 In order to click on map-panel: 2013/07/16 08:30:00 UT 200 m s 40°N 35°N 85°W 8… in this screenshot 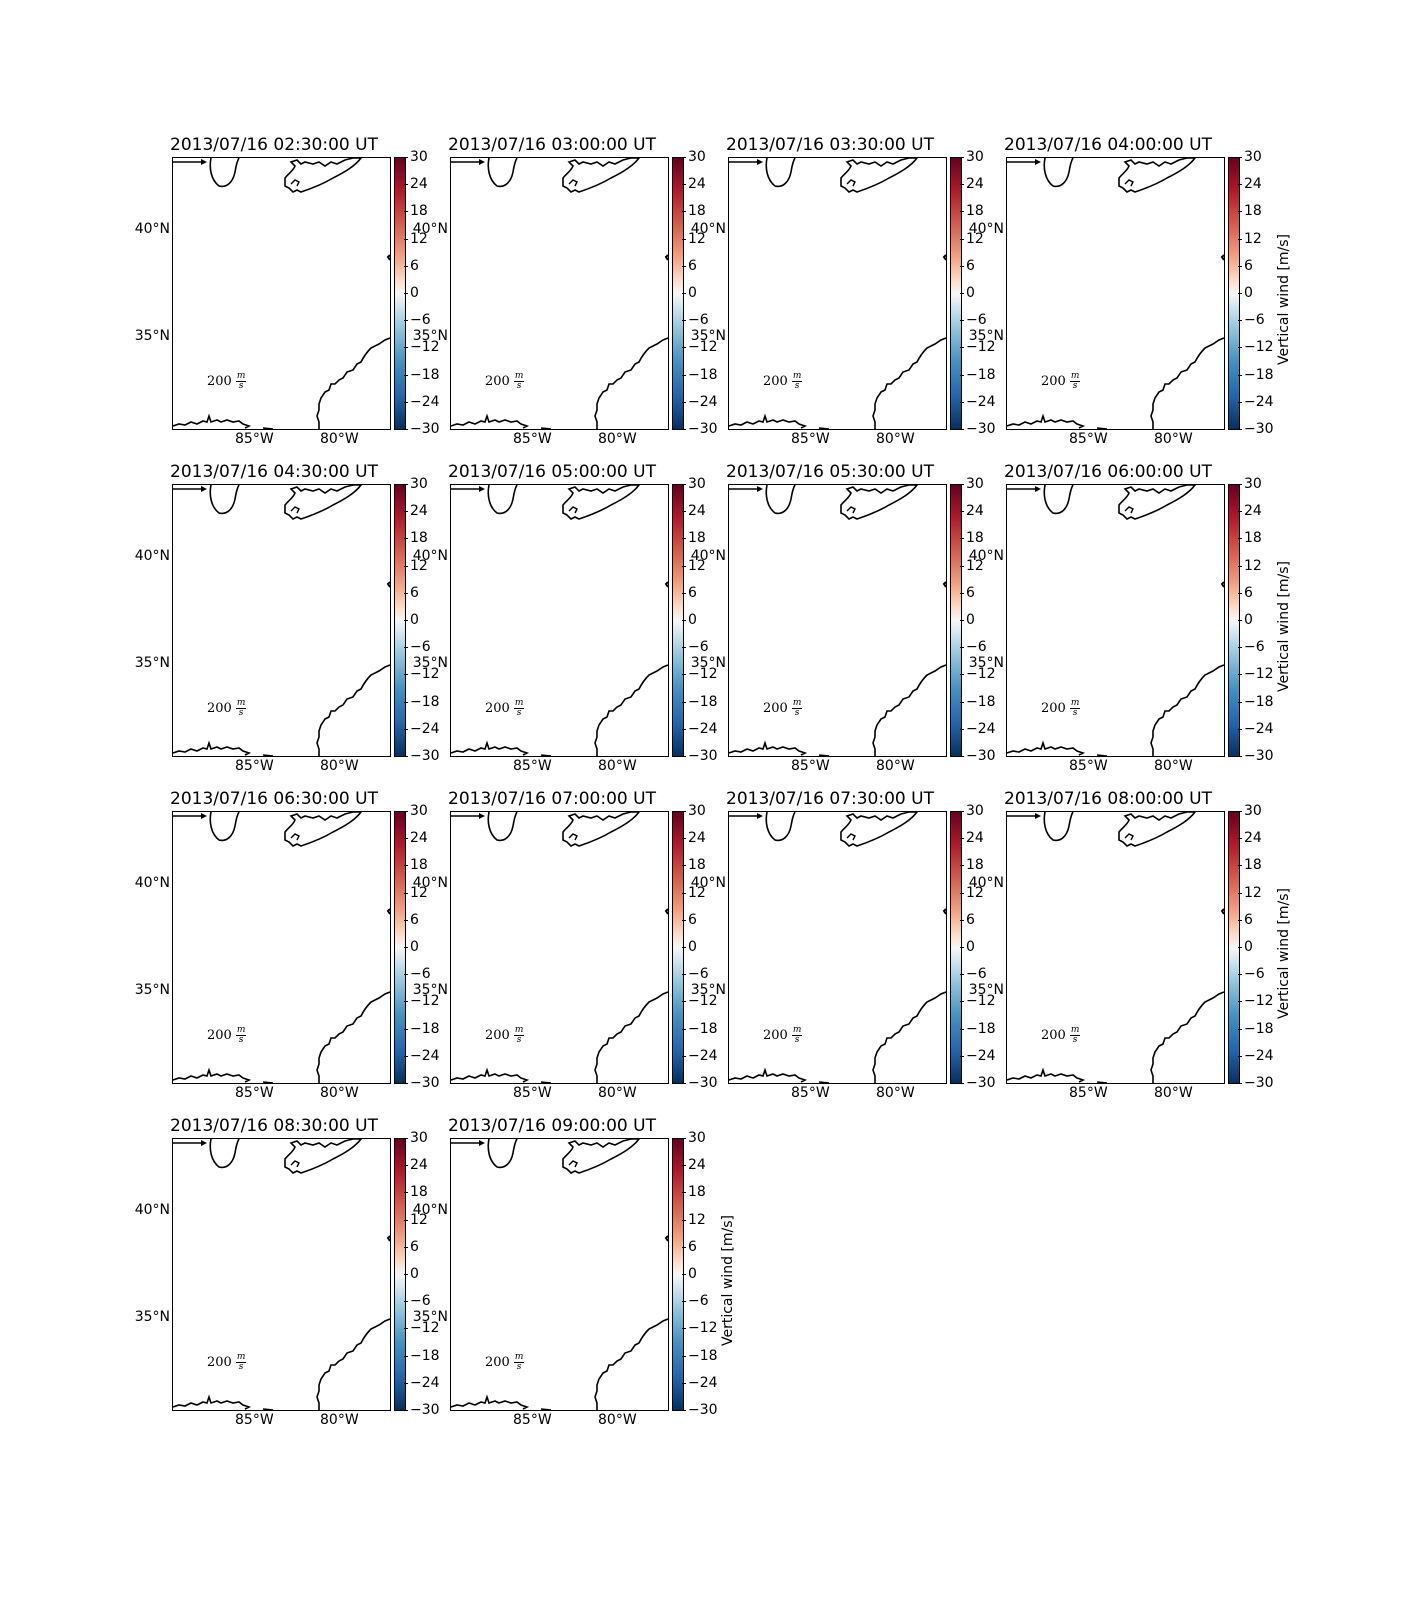, I will do `click(292, 1272)`.